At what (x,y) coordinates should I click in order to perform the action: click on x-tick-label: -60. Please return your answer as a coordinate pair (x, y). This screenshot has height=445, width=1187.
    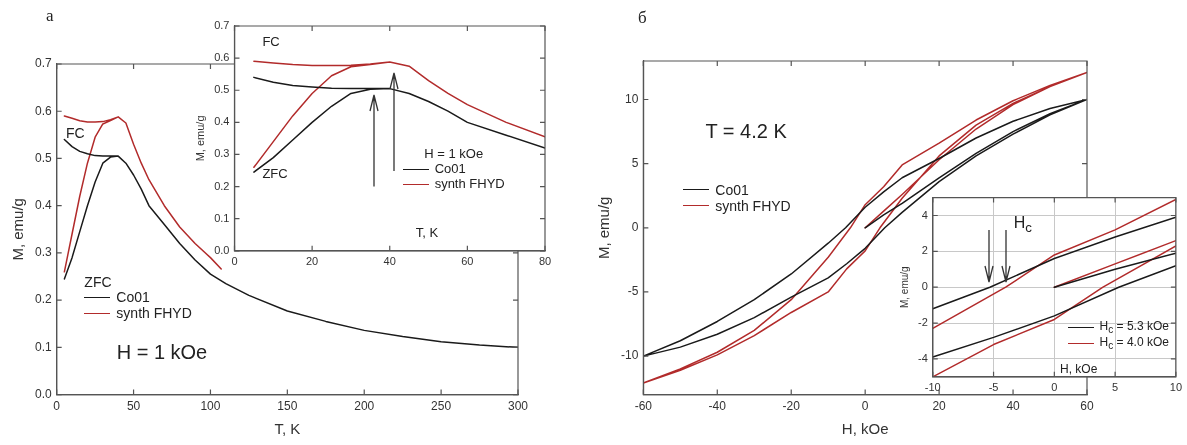
    Looking at the image, I should click on (643, 406).